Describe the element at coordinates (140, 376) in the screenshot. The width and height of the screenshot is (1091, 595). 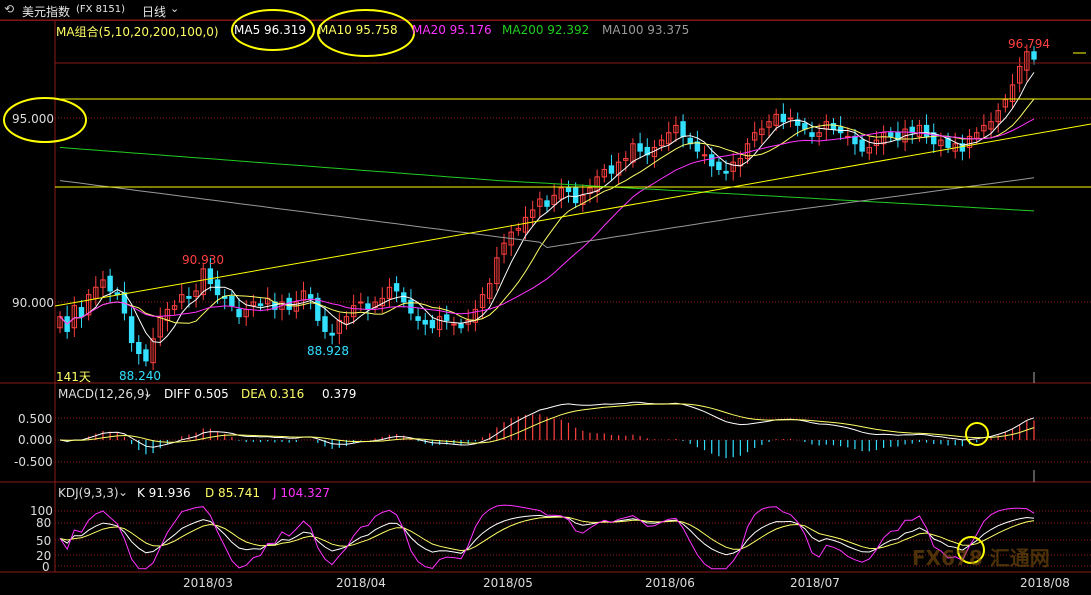
I see `low-label-a: 88.240` at that location.